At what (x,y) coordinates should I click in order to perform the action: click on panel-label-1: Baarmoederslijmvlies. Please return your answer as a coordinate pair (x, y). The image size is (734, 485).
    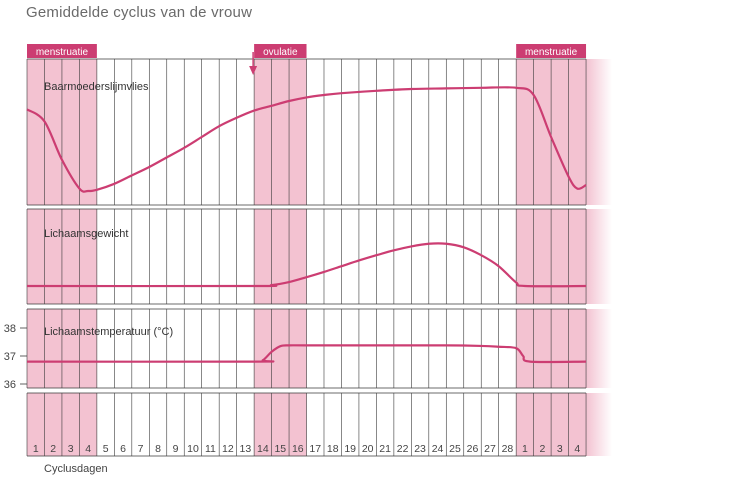
    Looking at the image, I should click on (96, 87).